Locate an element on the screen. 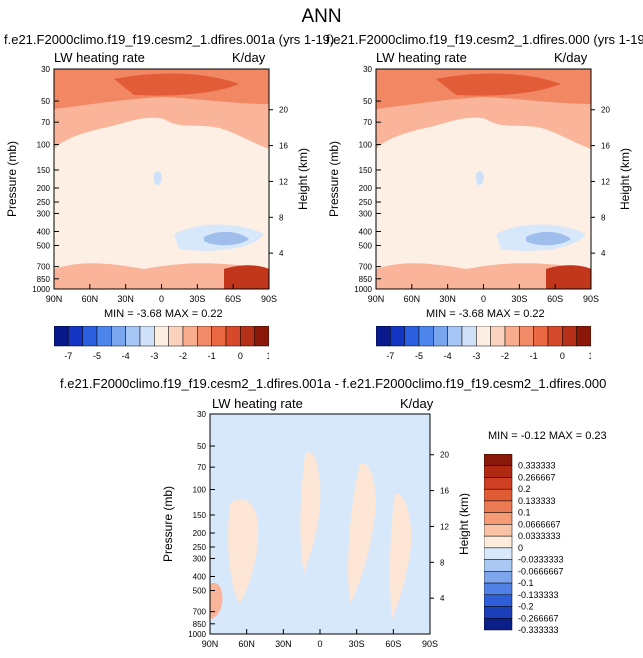  panel1-colorbar-label: -3 is located at coordinates (154, 356).